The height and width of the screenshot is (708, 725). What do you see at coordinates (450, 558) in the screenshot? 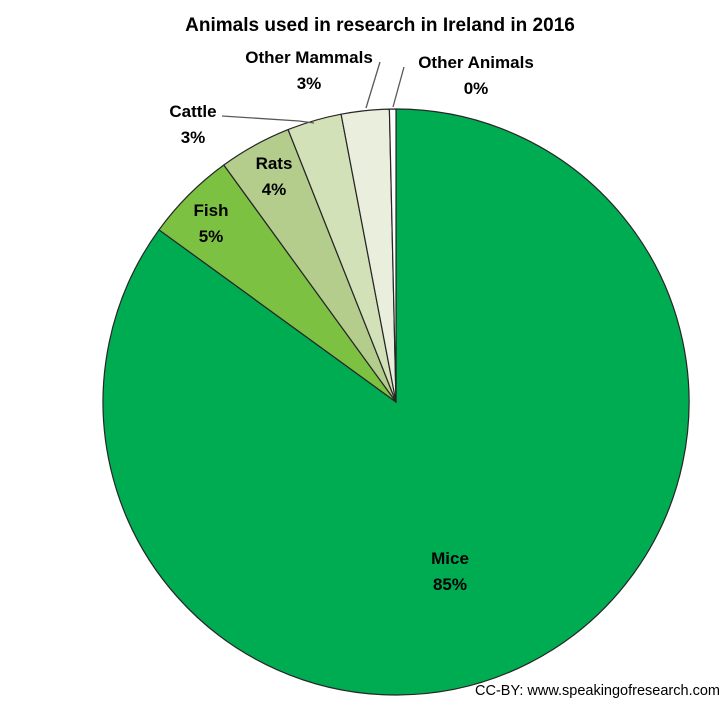
I see `slice-name: Mice` at bounding box center [450, 558].